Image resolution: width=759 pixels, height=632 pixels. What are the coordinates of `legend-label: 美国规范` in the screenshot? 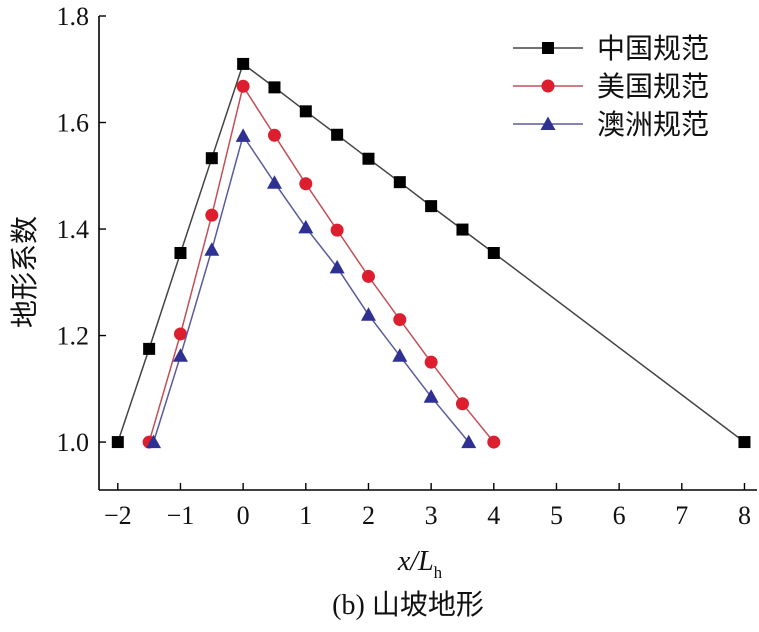 It's located at (653, 87).